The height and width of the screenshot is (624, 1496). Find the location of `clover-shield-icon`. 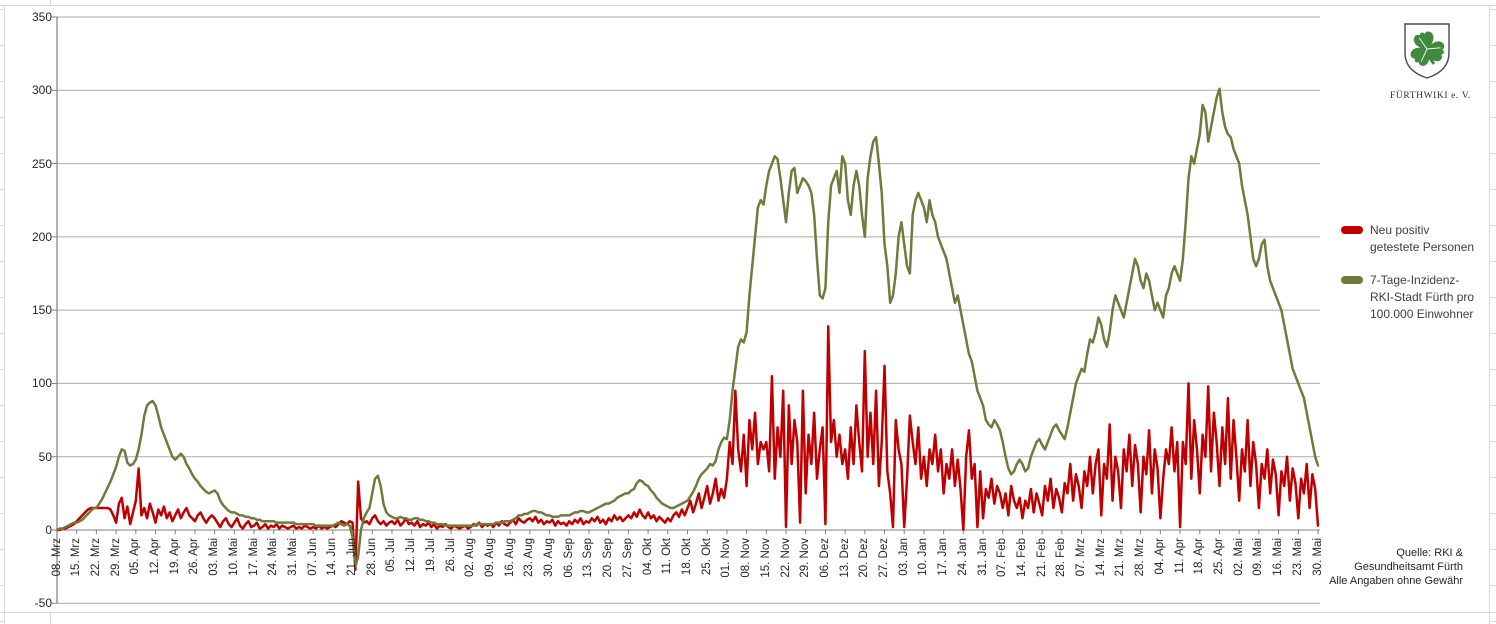

clover-shield-icon is located at coordinates (1427, 51).